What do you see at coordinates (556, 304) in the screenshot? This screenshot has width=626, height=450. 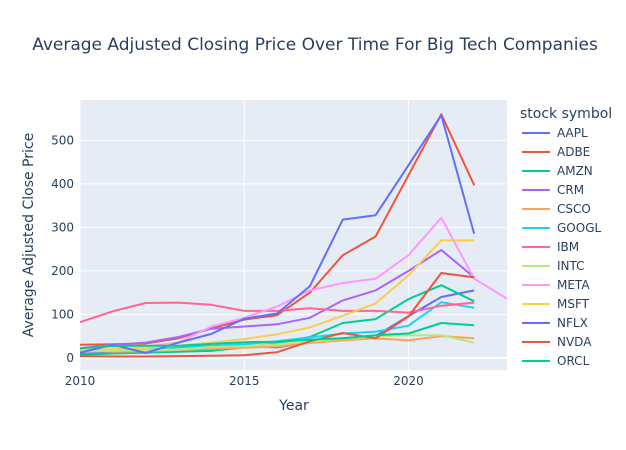 I see `legend-item-msft: MSFT` at bounding box center [556, 304].